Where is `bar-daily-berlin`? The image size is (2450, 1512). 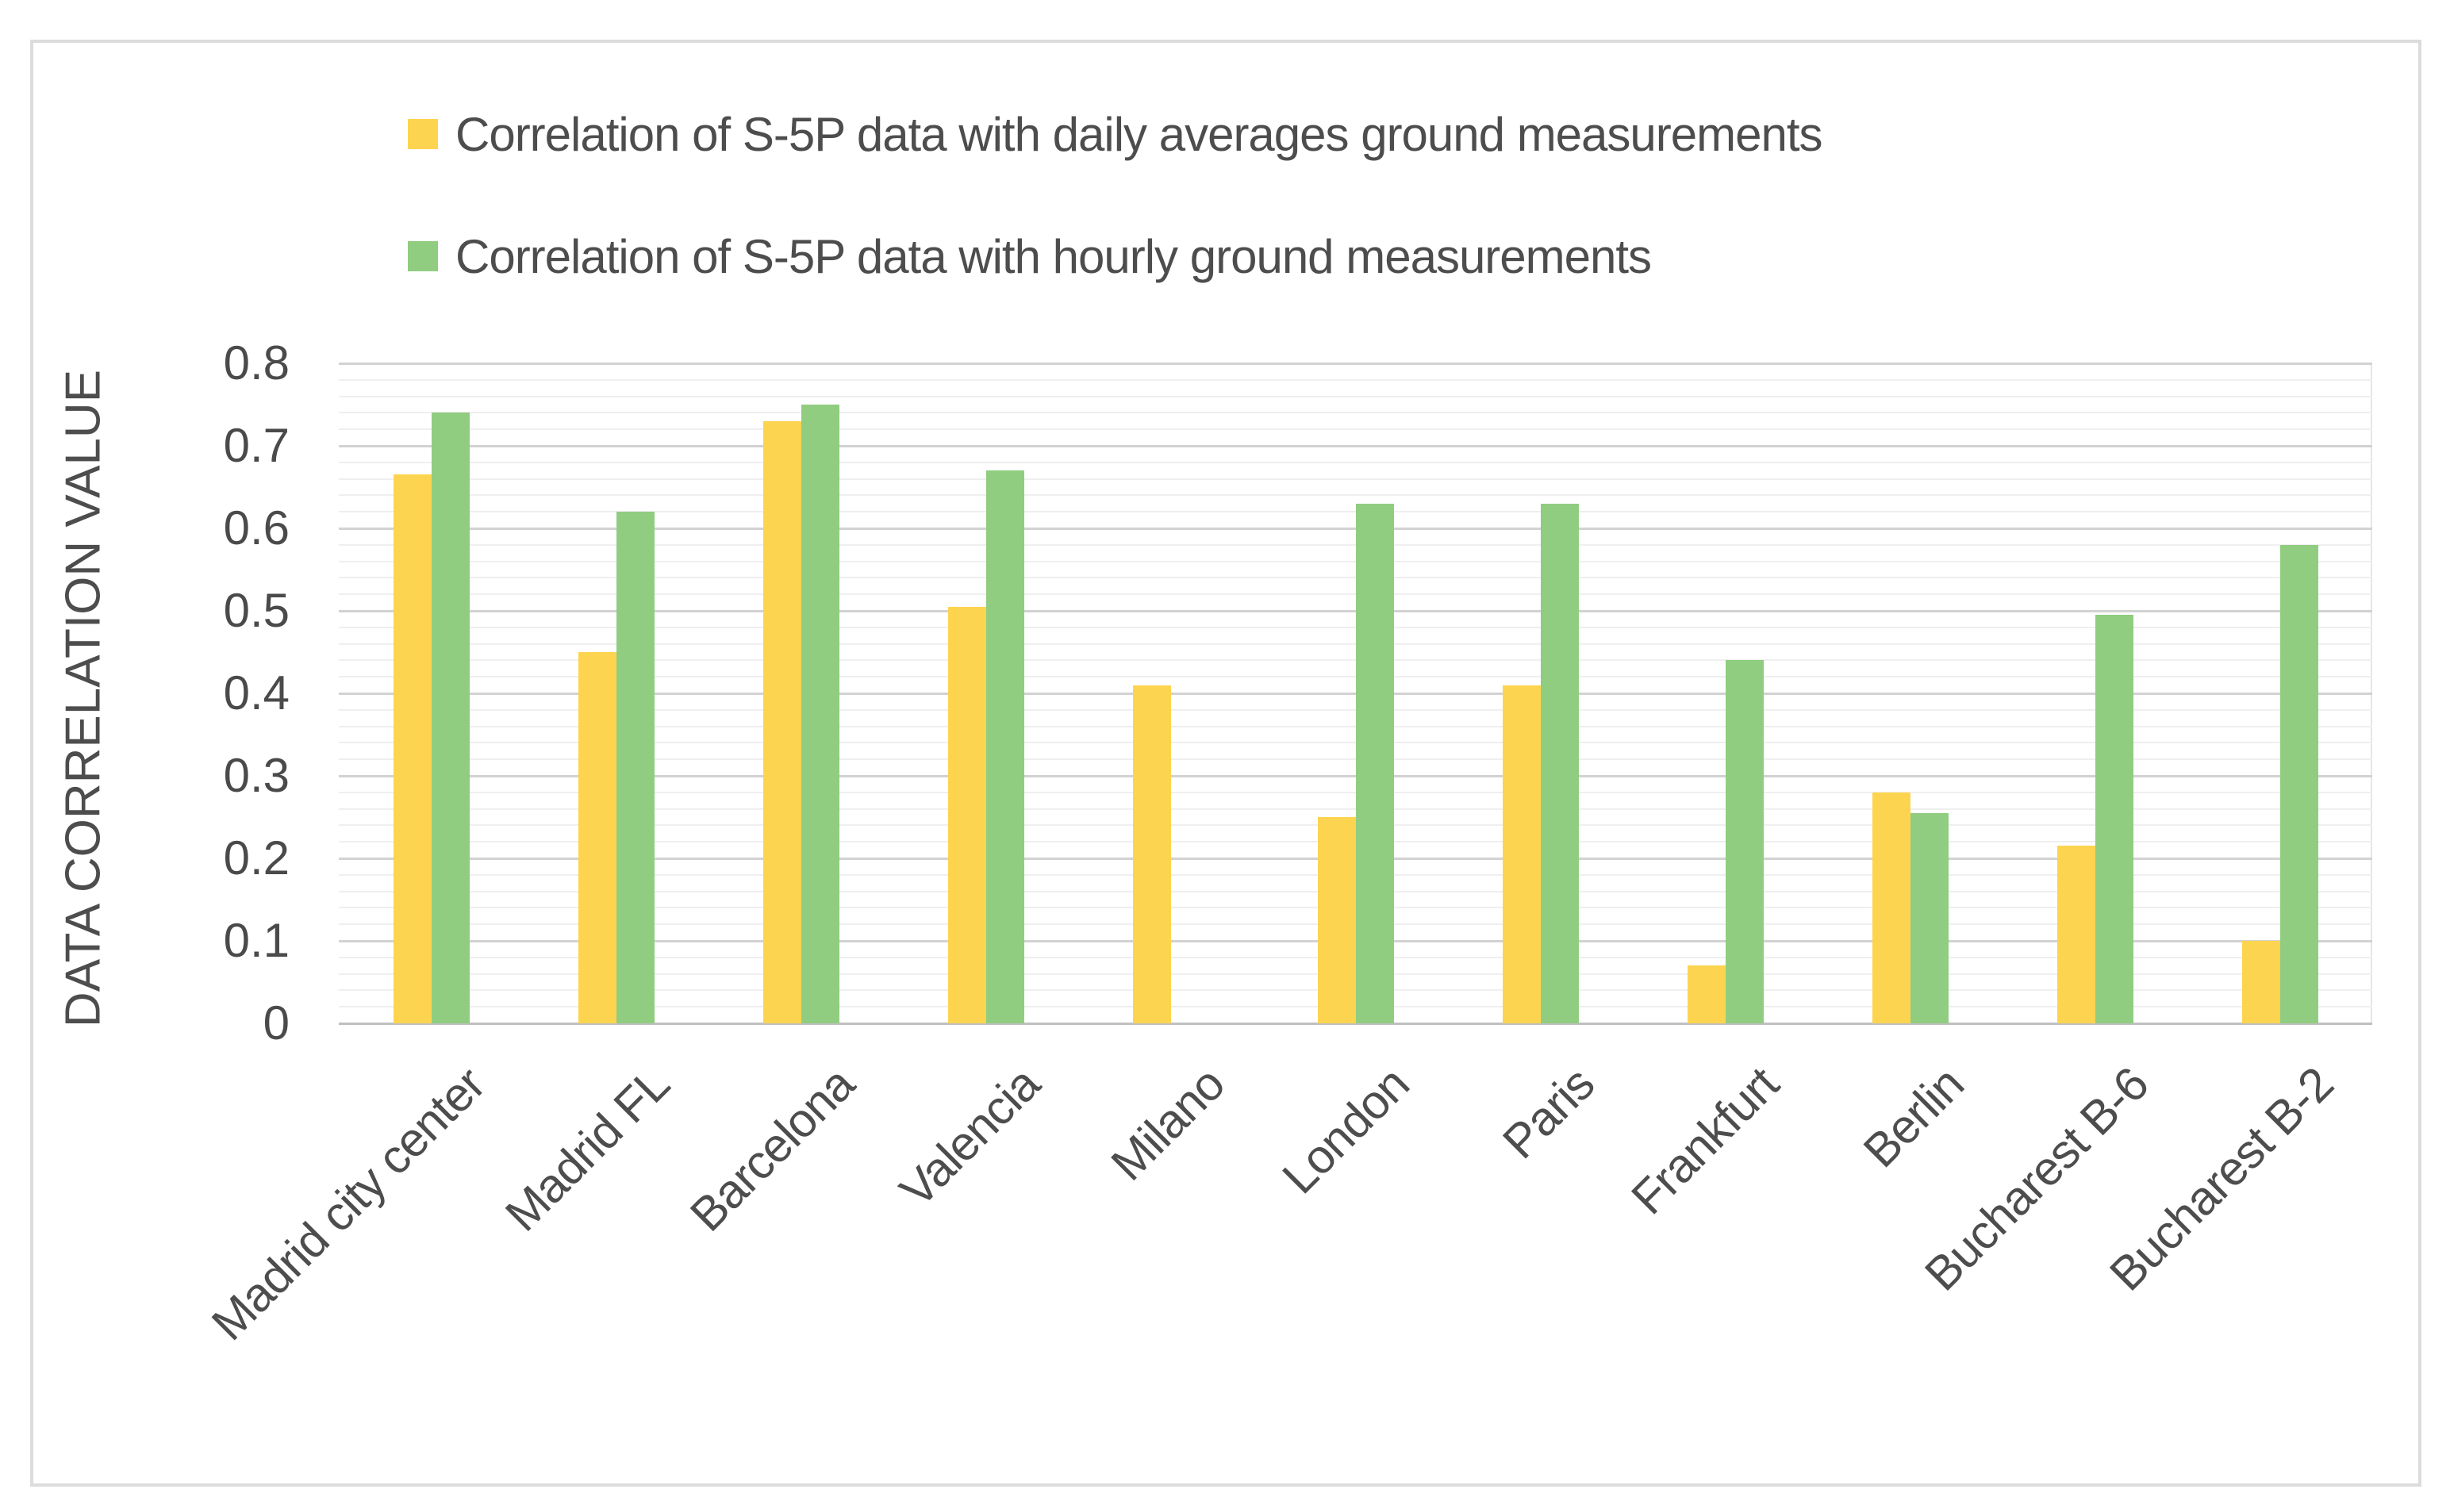 bar-daily-berlin is located at coordinates (1891, 908).